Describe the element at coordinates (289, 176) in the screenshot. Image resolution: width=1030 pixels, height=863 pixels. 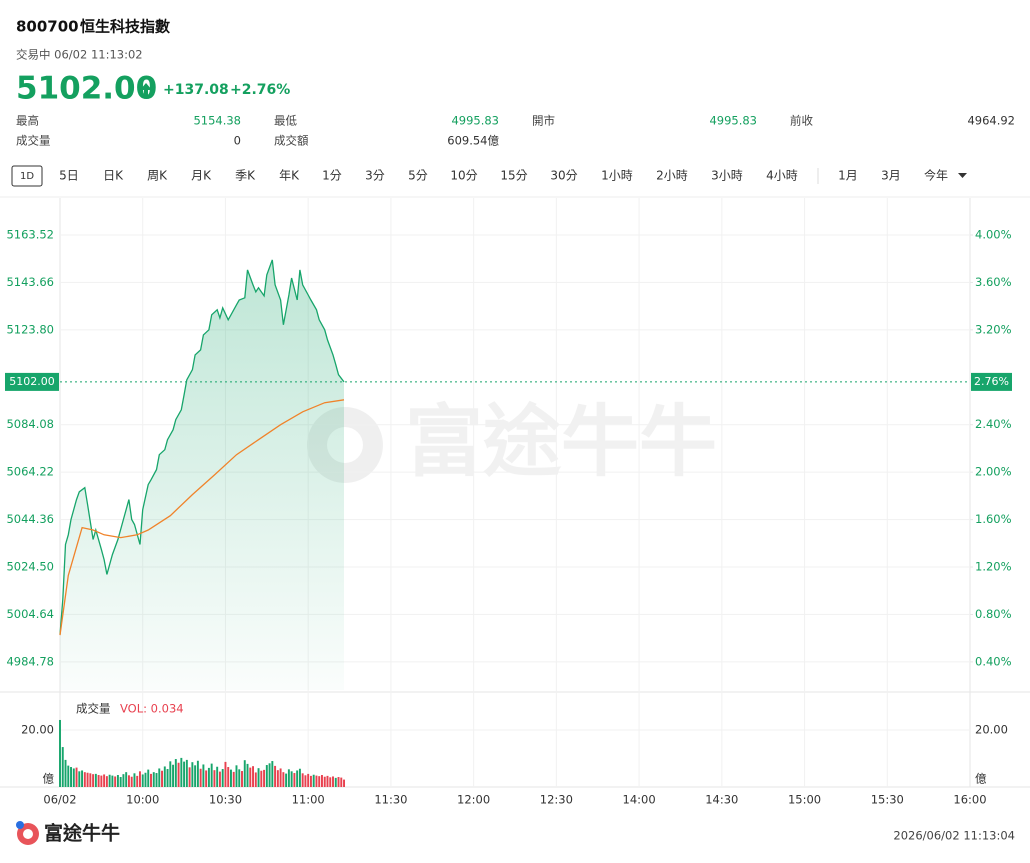
I see `period-tab: 年K` at that location.